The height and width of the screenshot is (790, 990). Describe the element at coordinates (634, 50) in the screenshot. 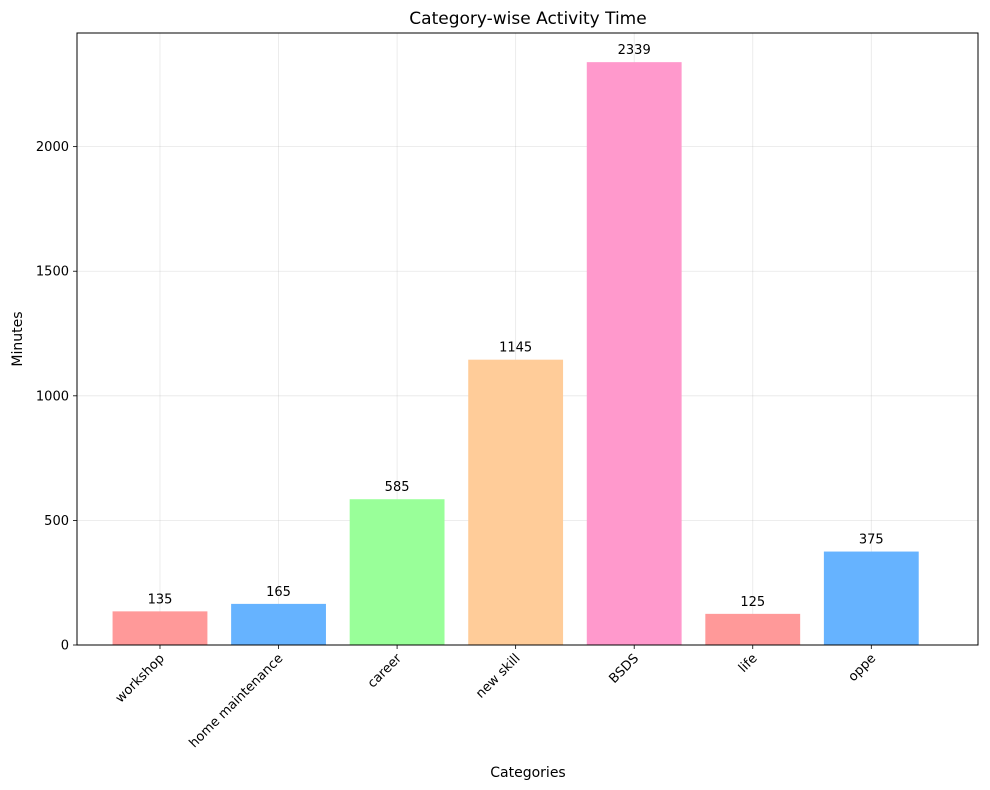

I see `bar-value-label: 2339` at that location.